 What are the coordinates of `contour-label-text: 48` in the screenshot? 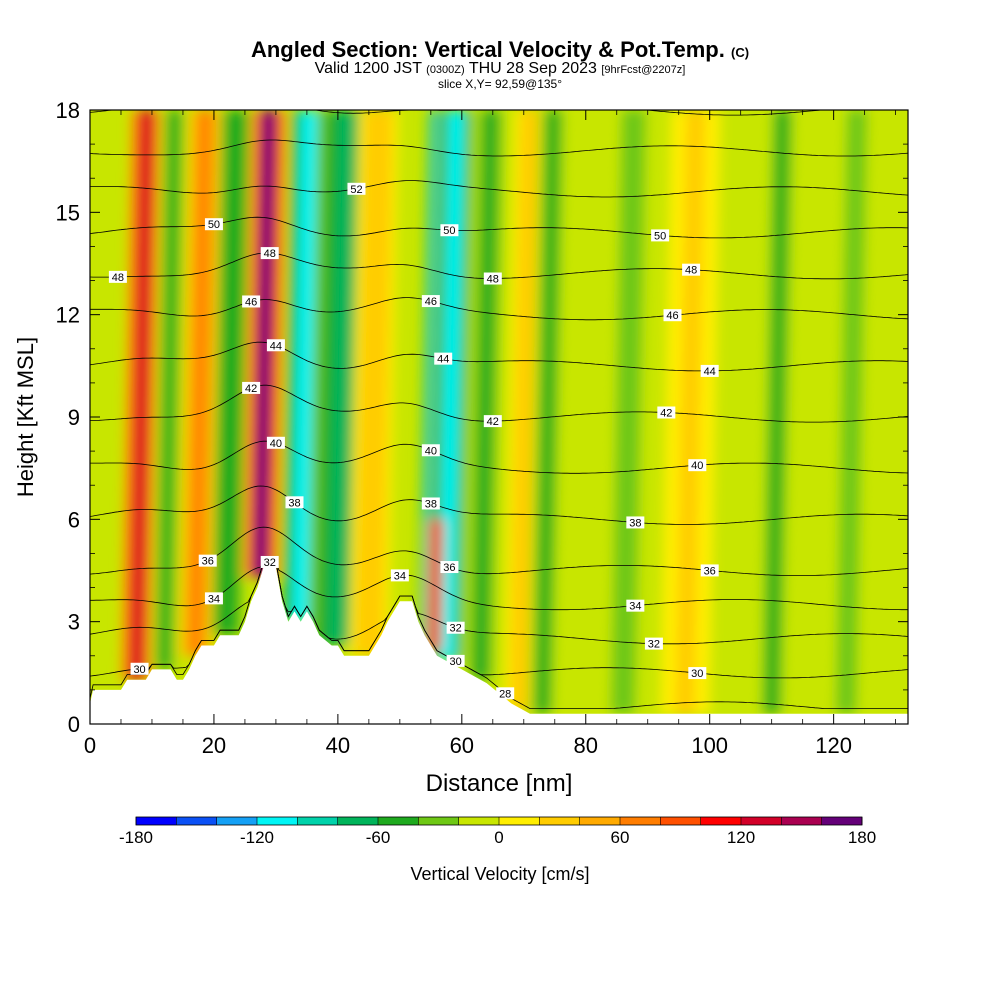 It's located at (493, 280).